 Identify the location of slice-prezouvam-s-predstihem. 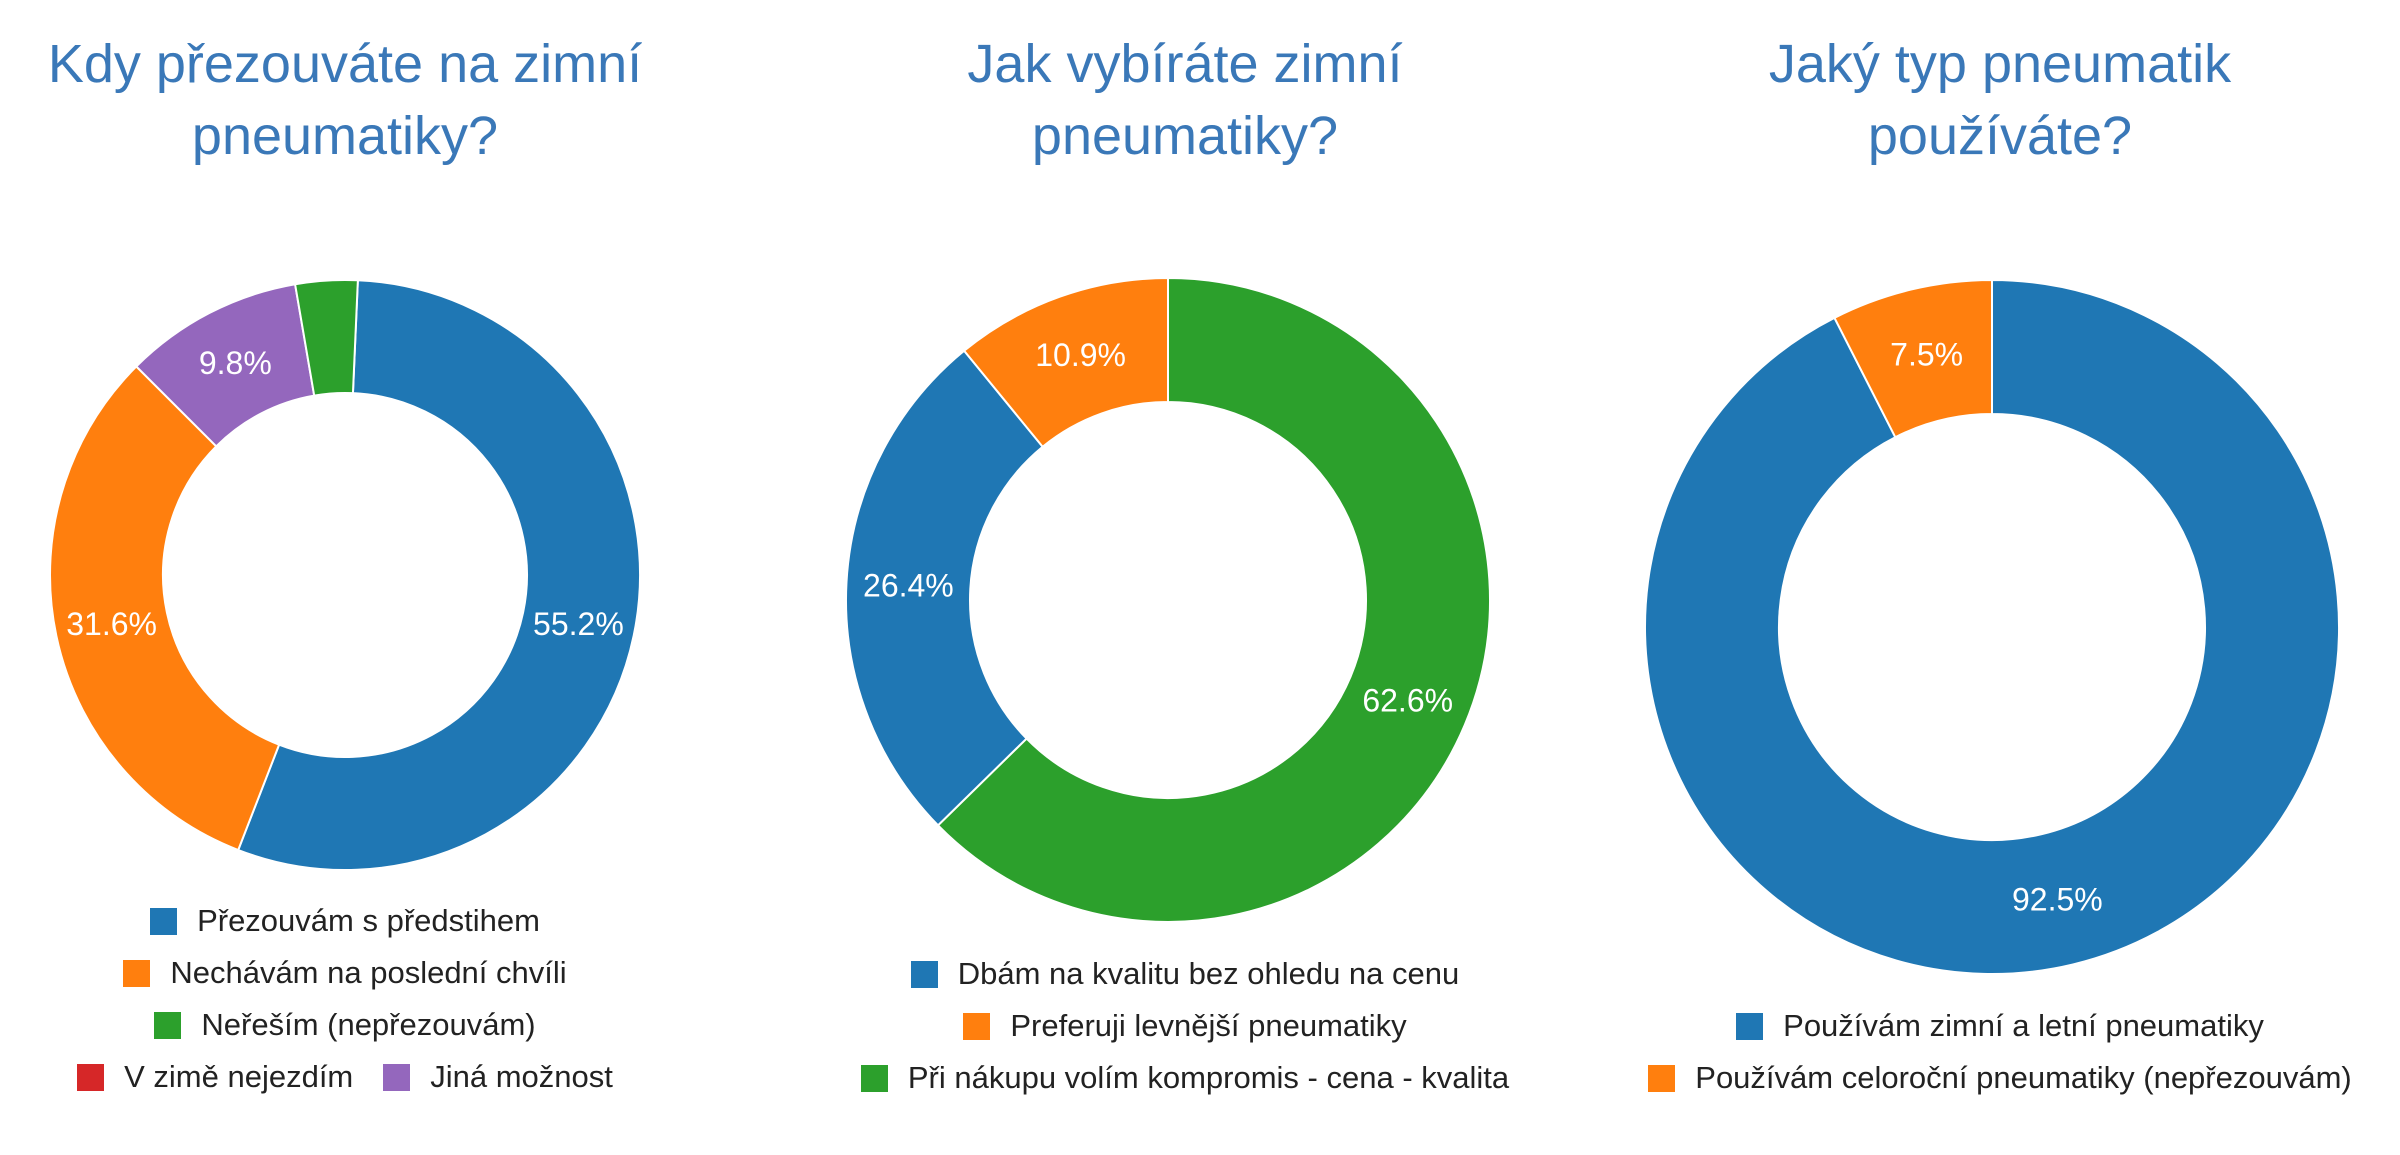
(438, 575).